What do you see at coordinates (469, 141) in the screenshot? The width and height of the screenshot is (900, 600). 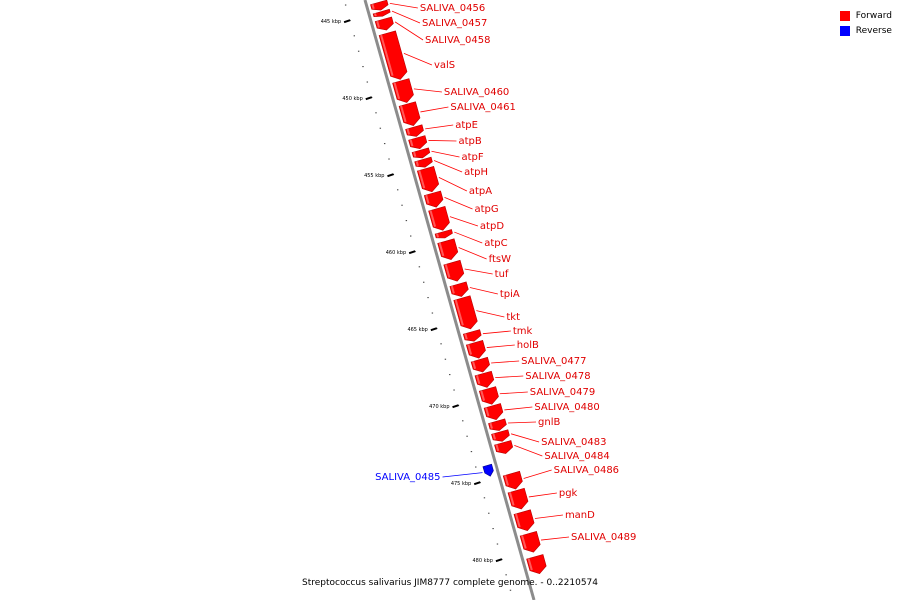 I see `gene-label: atpB` at bounding box center [469, 141].